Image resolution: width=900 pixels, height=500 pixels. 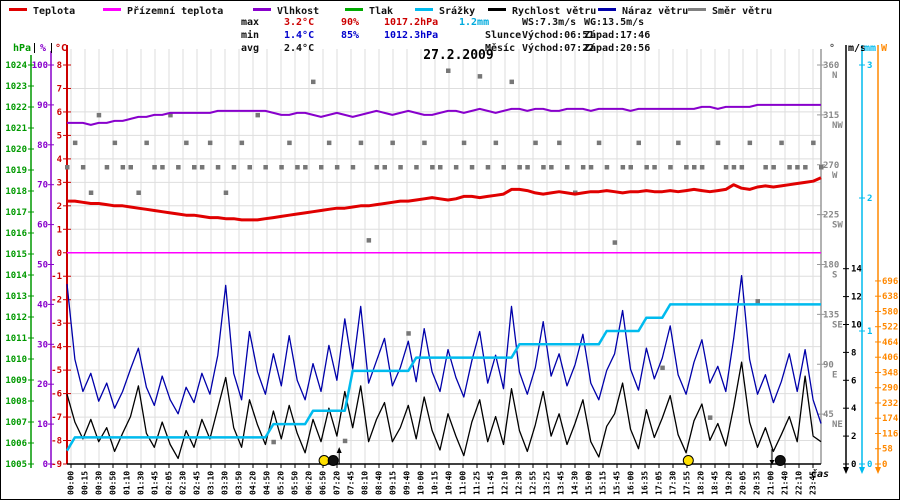 I want to click on svg-text: 12:10, so click(x=505, y=483).